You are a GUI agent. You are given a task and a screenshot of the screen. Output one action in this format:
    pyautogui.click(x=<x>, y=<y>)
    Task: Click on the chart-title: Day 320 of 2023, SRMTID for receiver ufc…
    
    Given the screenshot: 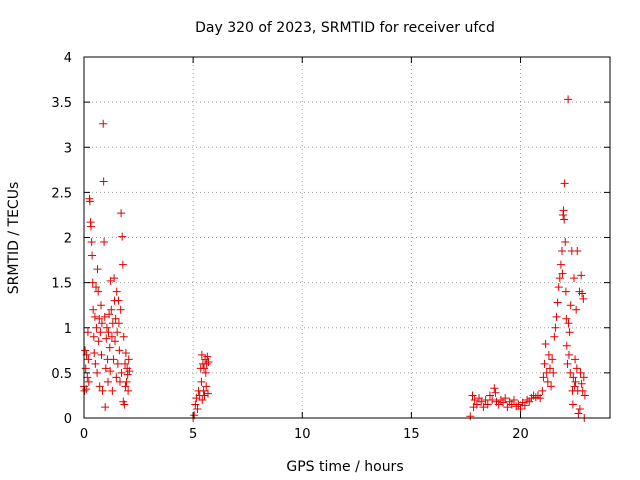 What is the action you would take?
    pyautogui.click(x=345, y=28)
    